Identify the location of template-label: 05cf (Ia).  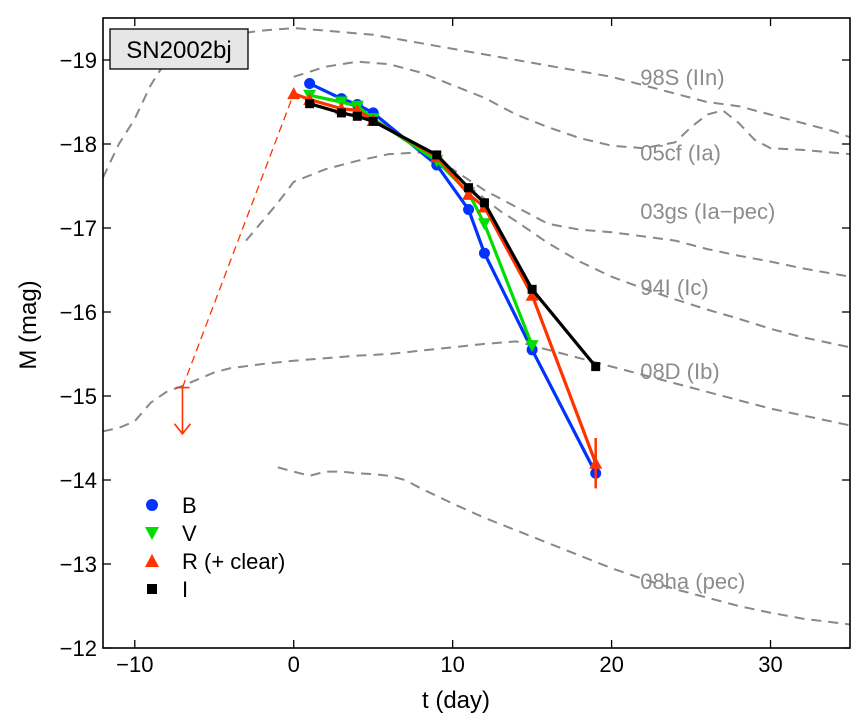
(680, 152).